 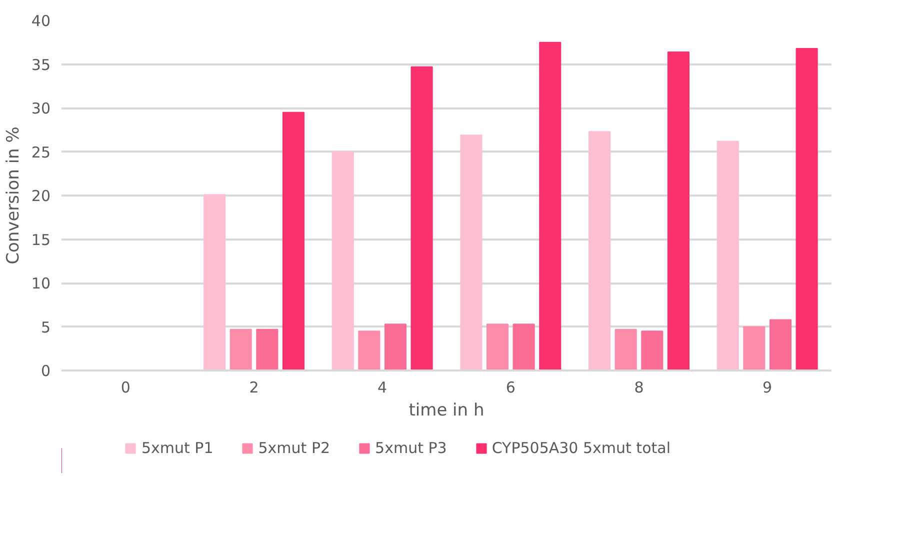 What do you see at coordinates (45, 371) in the screenshot?
I see `y-tick-label: 0` at bounding box center [45, 371].